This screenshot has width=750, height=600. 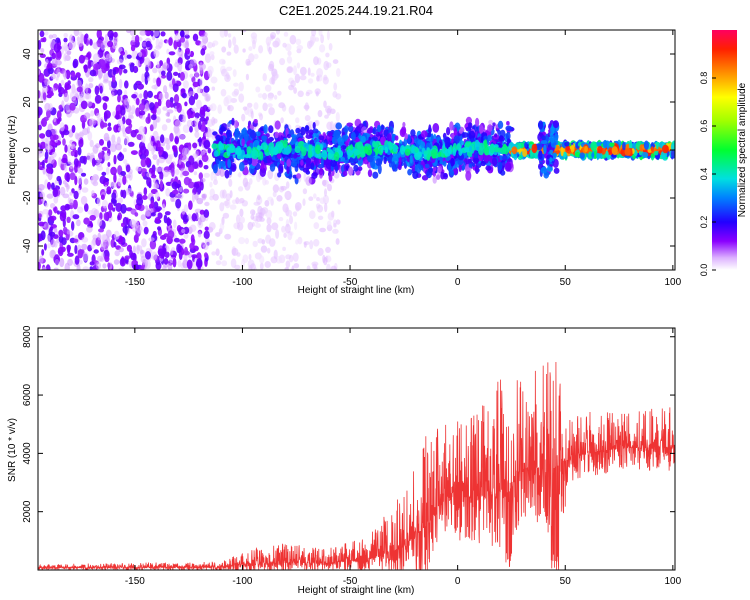 I want to click on snr-ytick-label: 2000, so click(x=27, y=511).